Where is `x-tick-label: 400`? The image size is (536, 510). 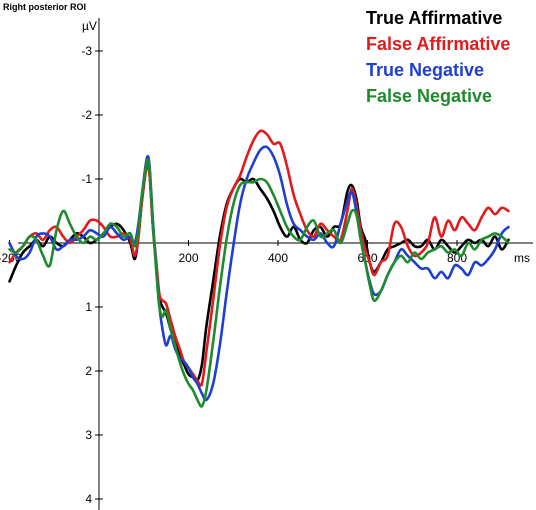
x-tick-label: 400 is located at coordinates (278, 258).